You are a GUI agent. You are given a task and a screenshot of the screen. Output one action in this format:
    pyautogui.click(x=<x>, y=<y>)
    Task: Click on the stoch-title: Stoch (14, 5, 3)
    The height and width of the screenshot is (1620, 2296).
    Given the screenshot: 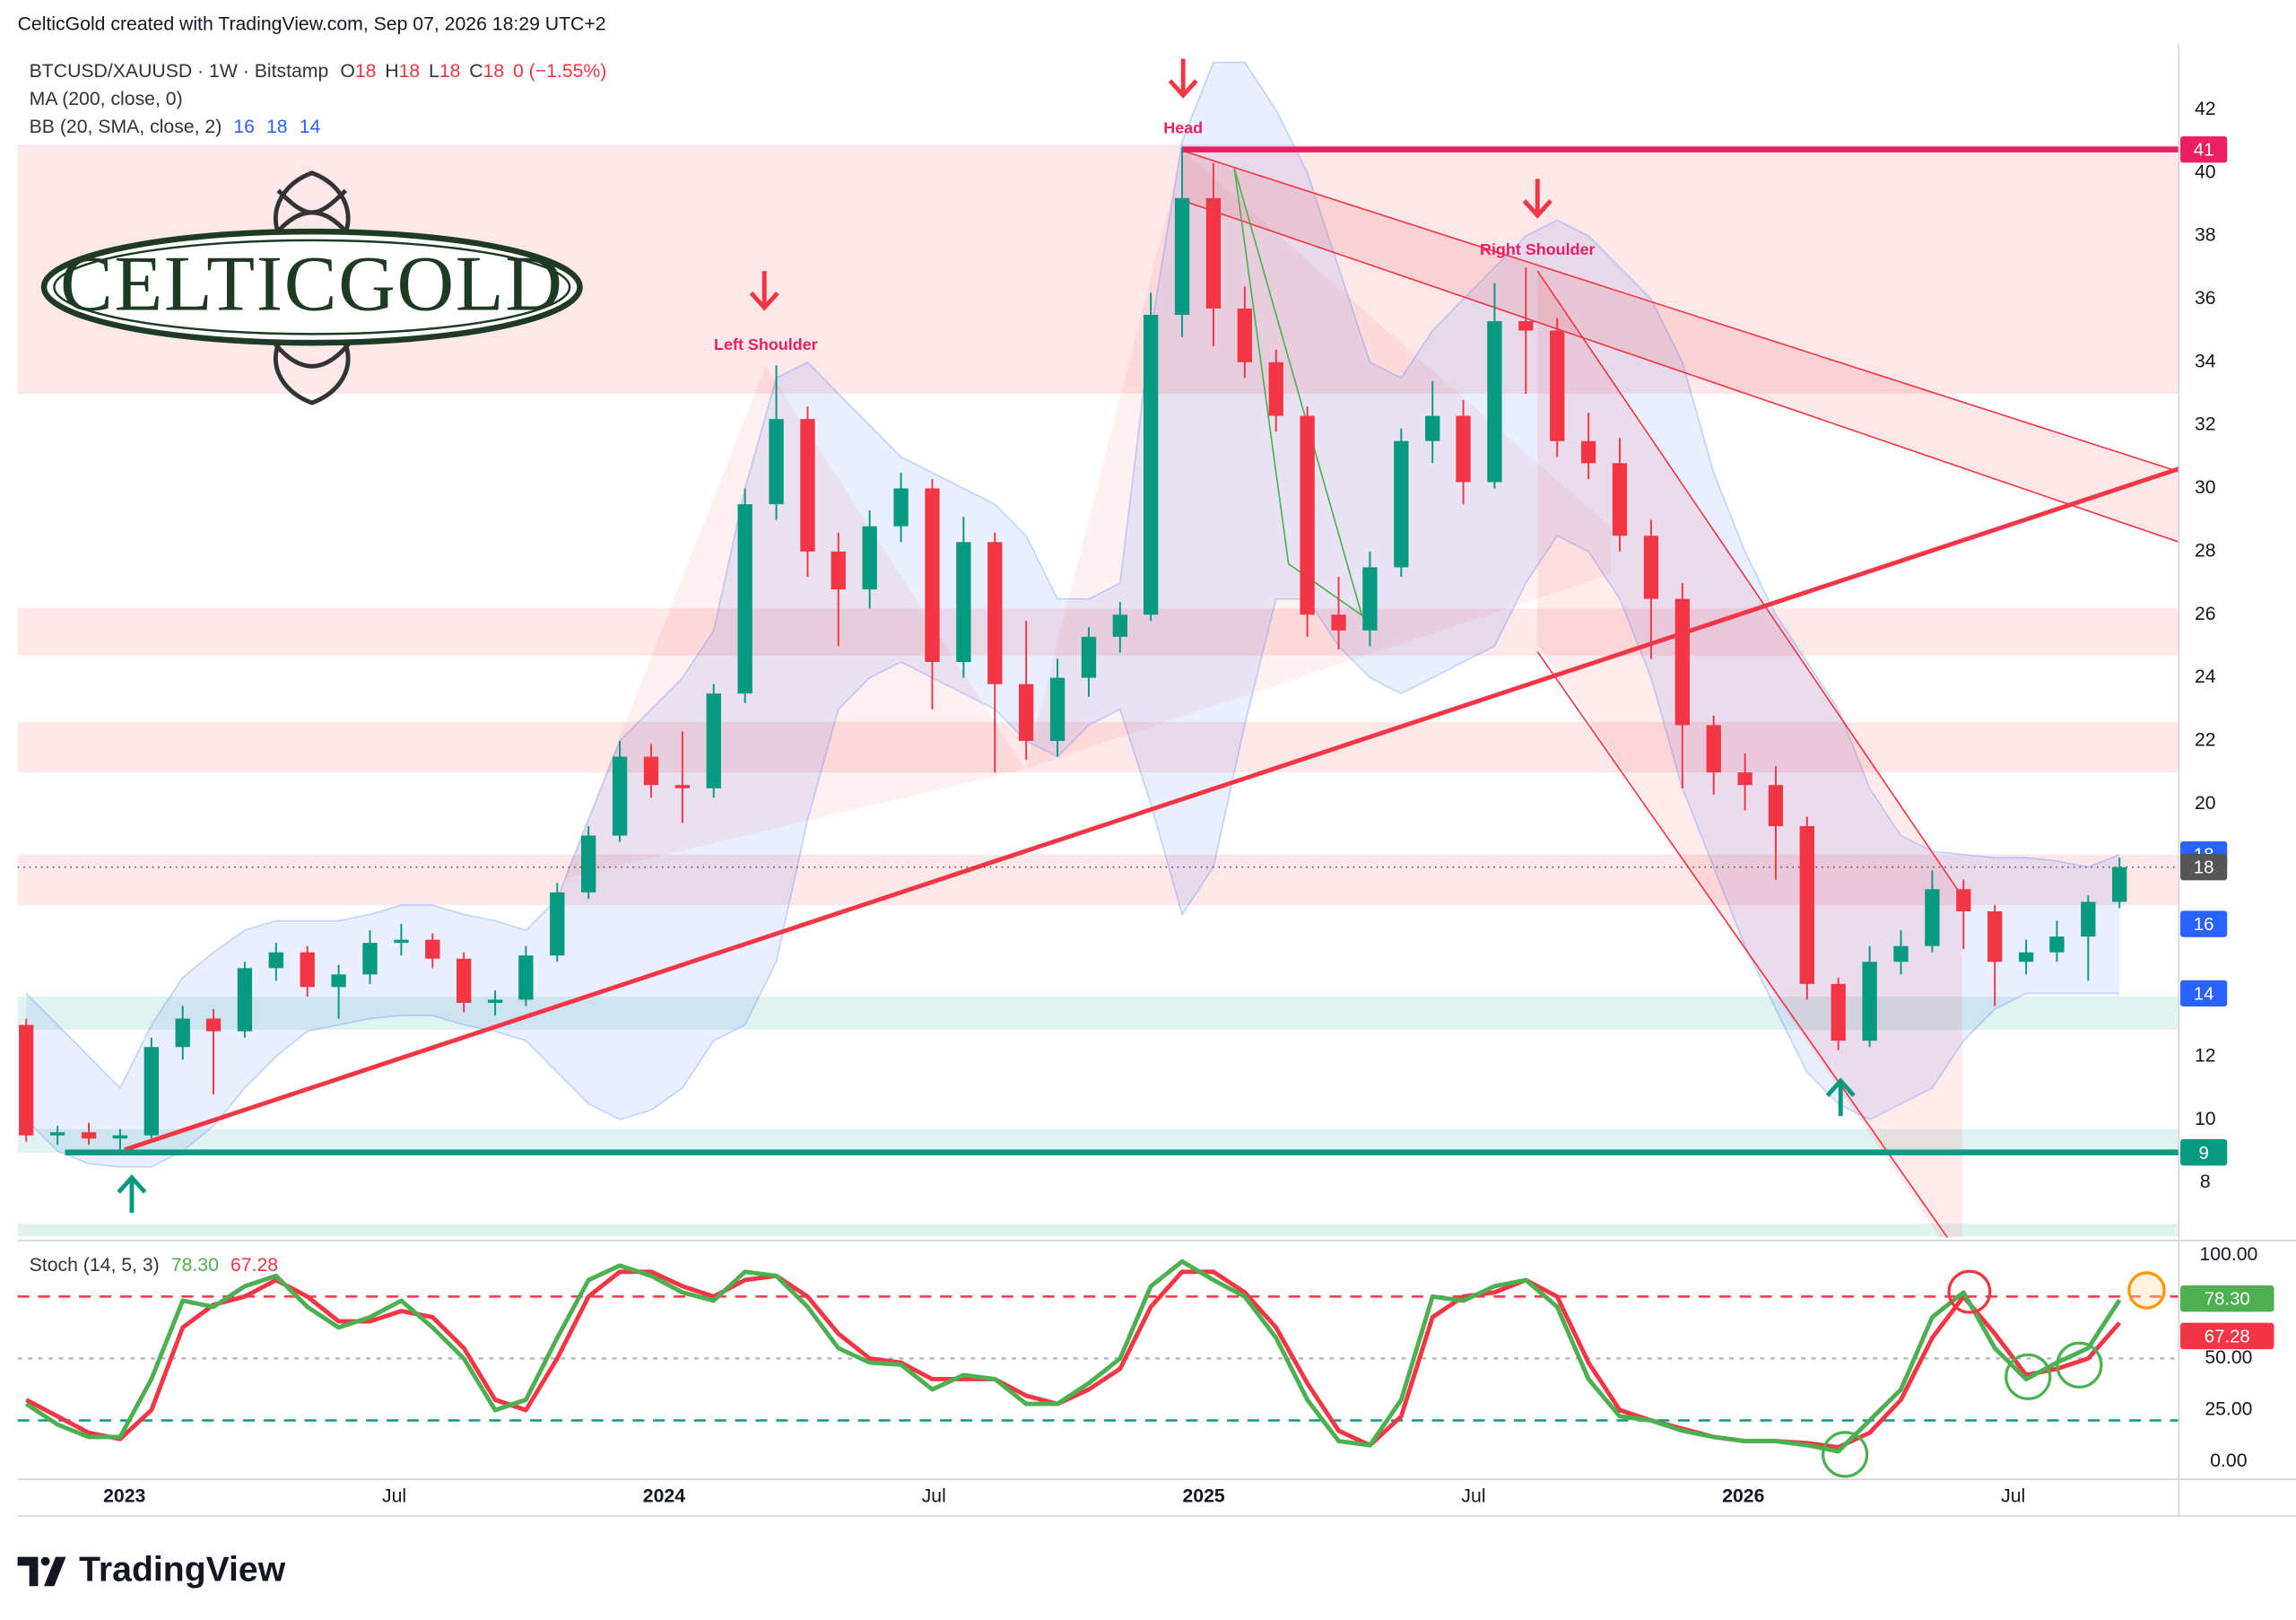 What is the action you would take?
    pyautogui.click(x=95, y=1264)
    